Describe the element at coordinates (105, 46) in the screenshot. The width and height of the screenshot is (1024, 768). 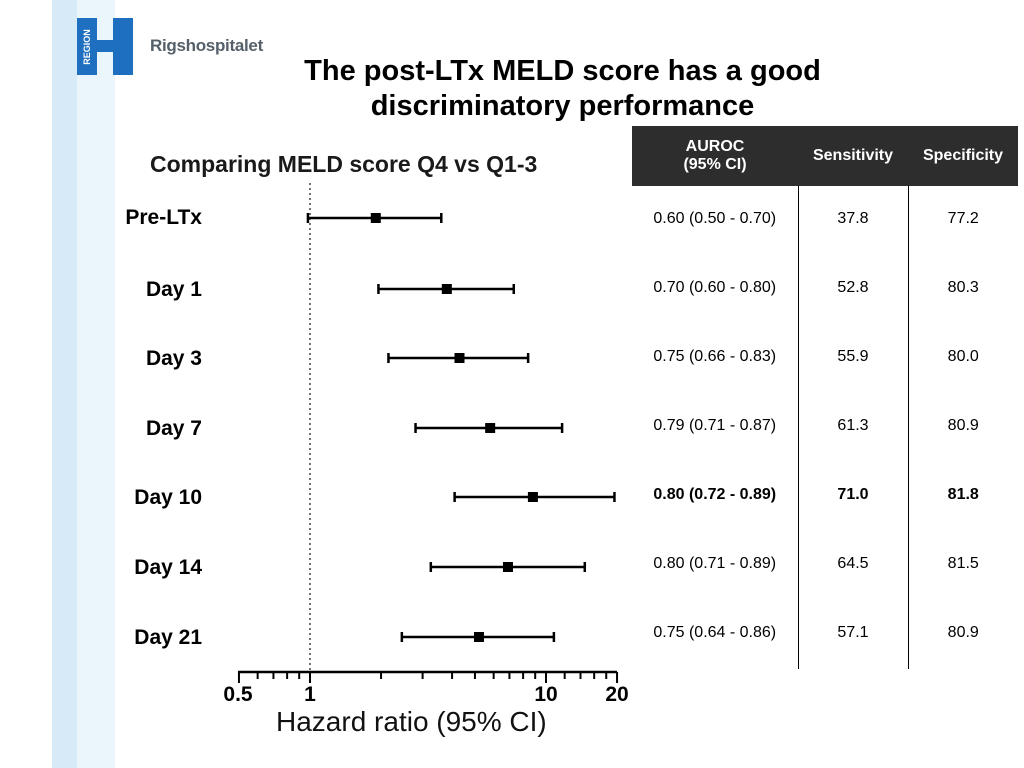
I see `region-h-logo: REGION` at that location.